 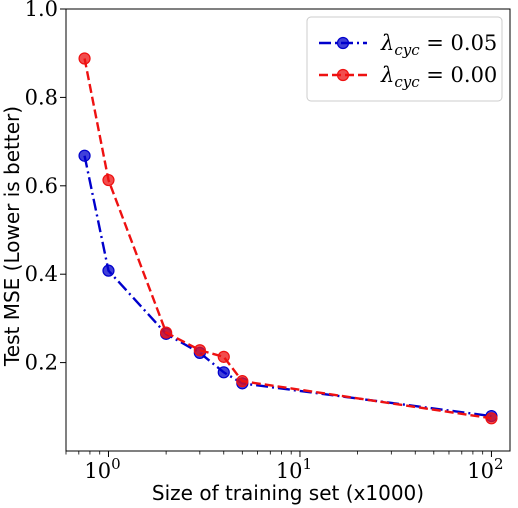 What do you see at coordinates (102, 469) in the screenshot?
I see `x-tick-label: 10⁰` at bounding box center [102, 469].